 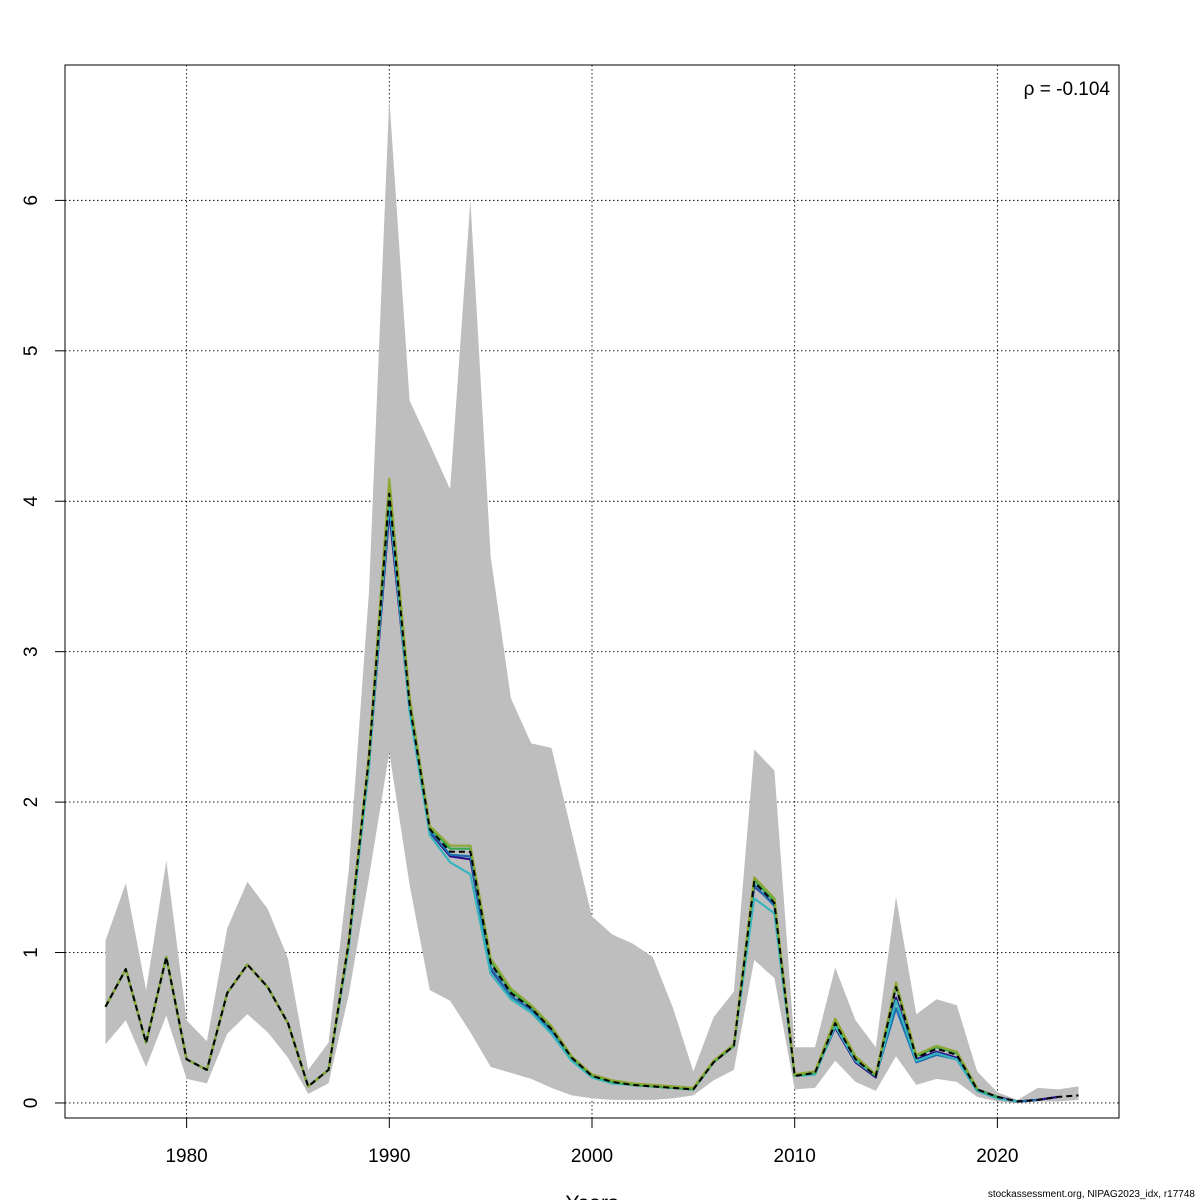 I want to click on y-tick-label-6: 6, so click(x=31, y=200).